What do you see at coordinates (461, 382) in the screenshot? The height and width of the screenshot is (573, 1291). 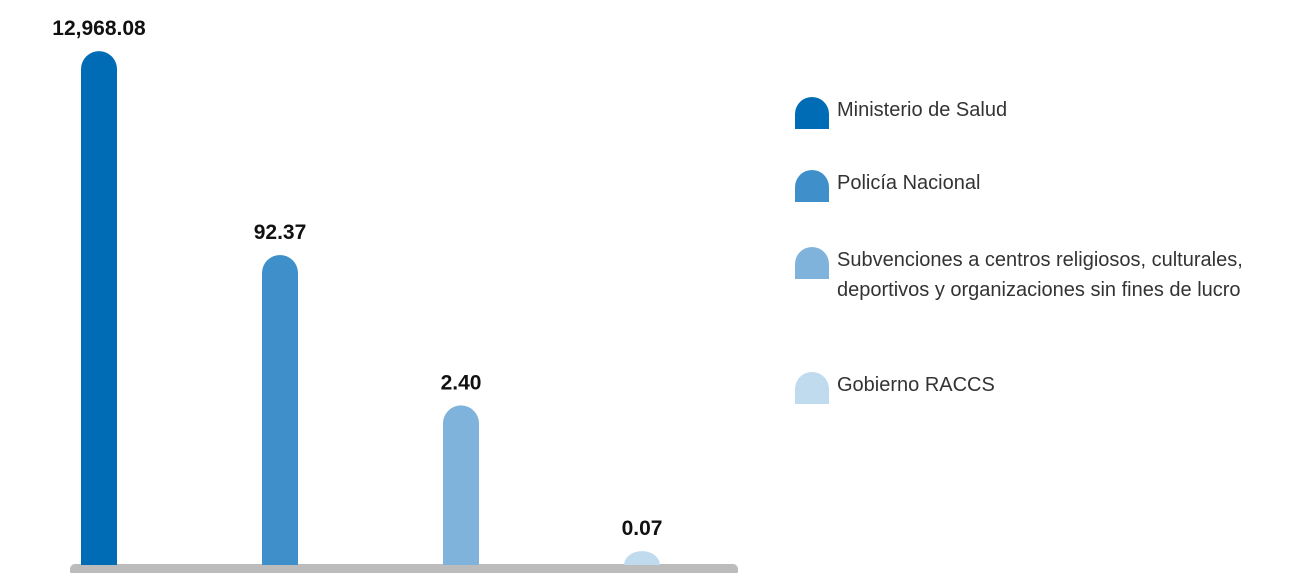 I see `value-label: 2.40` at bounding box center [461, 382].